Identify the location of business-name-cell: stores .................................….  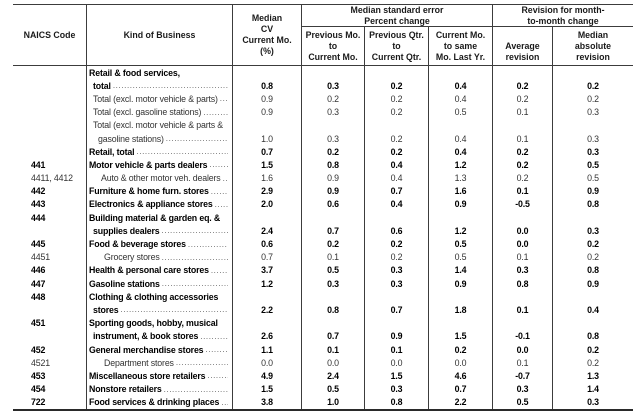
(160, 310).